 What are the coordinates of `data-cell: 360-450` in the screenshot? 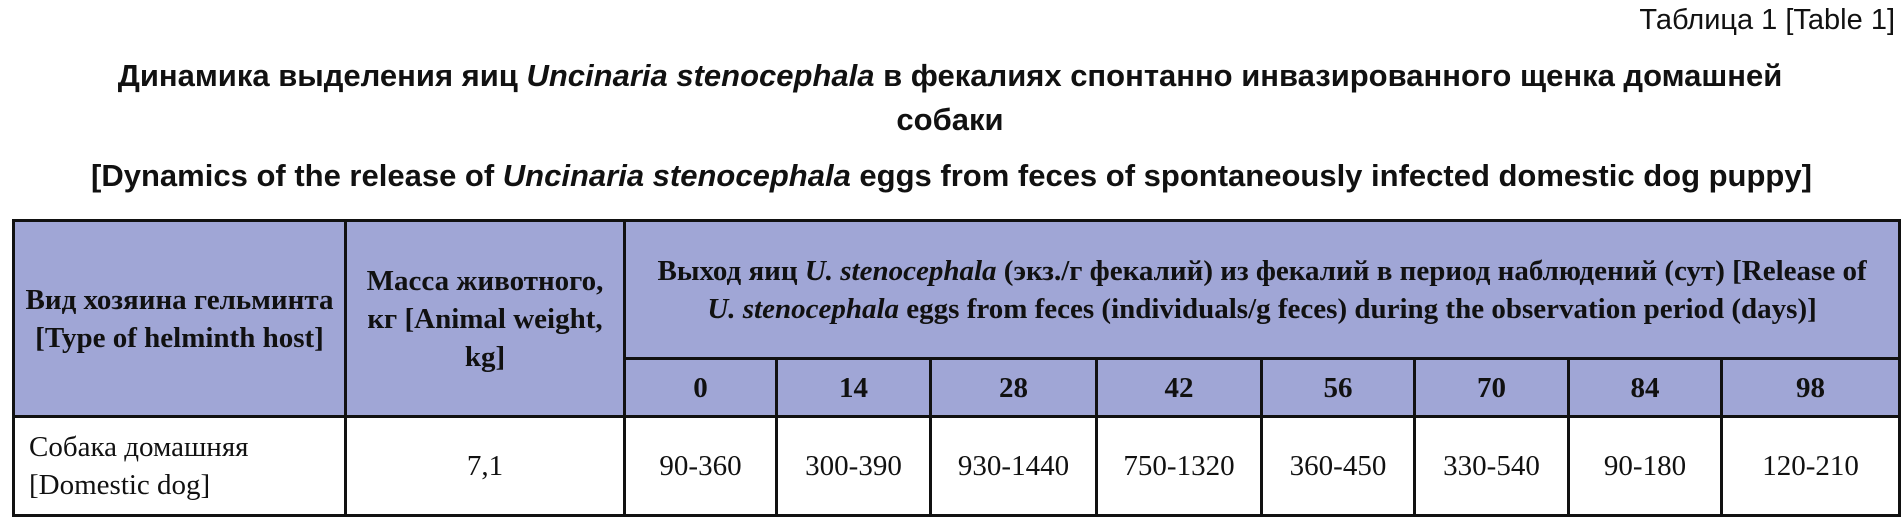 It's located at (1338, 466).